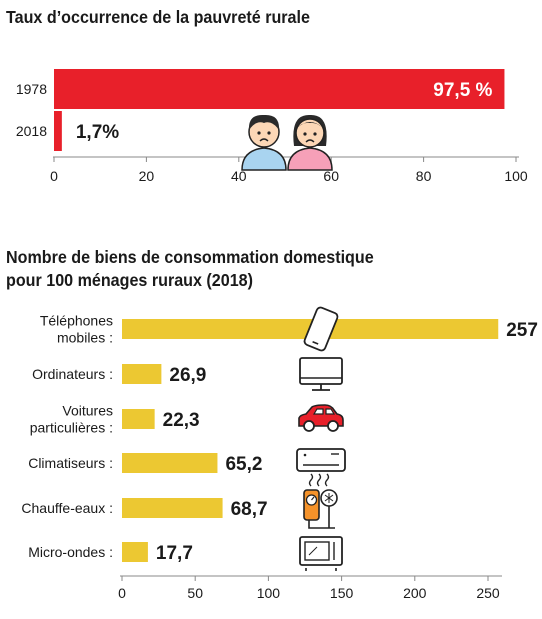 Image resolution: width=542 pixels, height=619 pixels. I want to click on poverty-bar-1978, so click(279, 89).